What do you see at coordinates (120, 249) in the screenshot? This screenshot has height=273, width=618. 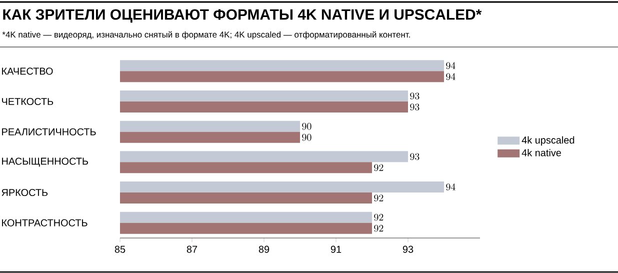 I see `x-tick-label: 85` at bounding box center [120, 249].